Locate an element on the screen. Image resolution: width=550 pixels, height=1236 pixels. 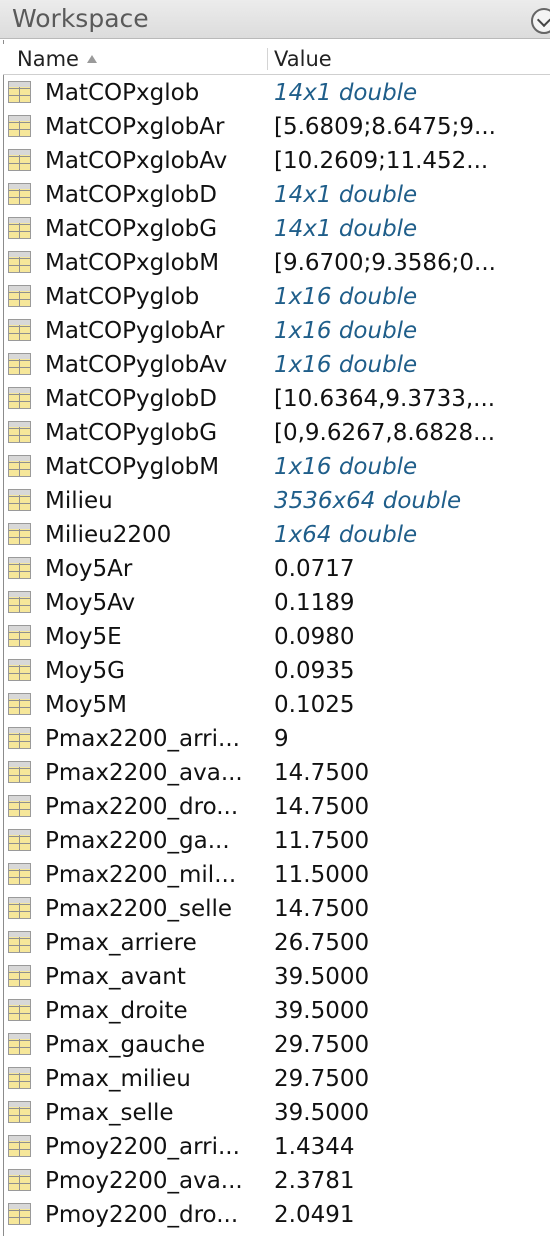
variable-row: Pmoy2200_dro... 2.0491 is located at coordinates (276, 1215).